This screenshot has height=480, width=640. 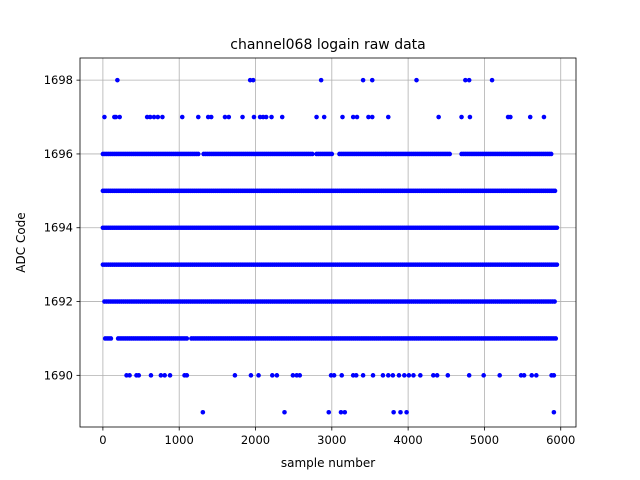 I want to click on y-tick-label: 1692, so click(x=58, y=302).